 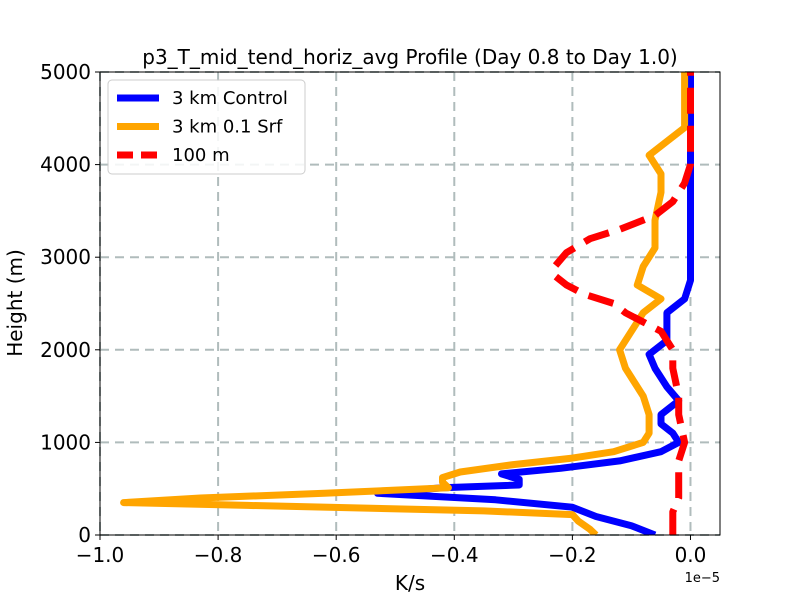 I want to click on y-tick-label: 2000, so click(x=65, y=350).